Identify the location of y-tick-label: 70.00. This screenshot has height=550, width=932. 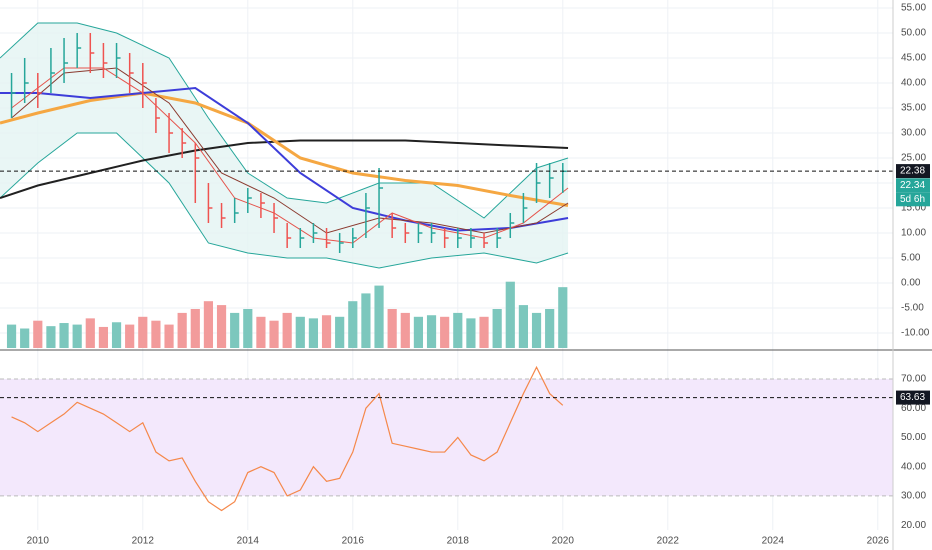
(913, 379).